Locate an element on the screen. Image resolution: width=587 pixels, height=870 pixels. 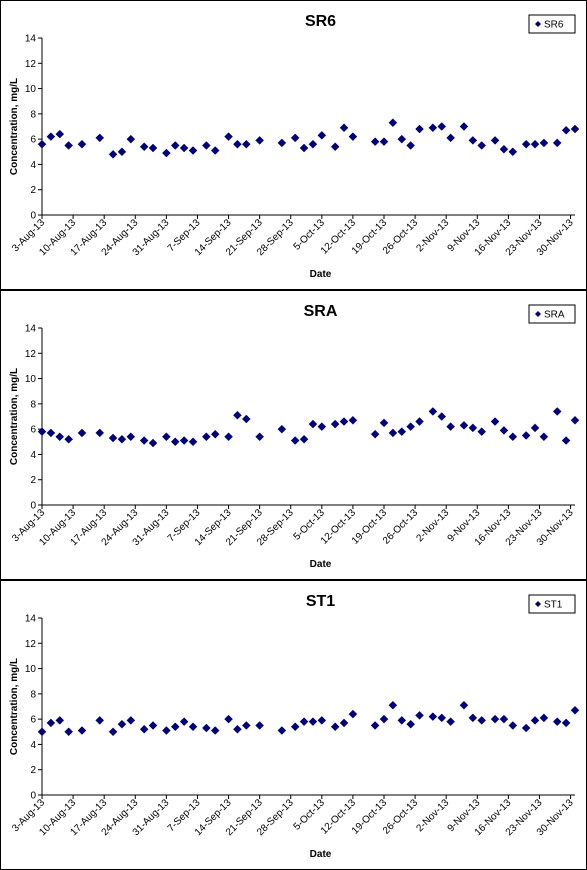
x-axis-label: Date is located at coordinates (321, 564).